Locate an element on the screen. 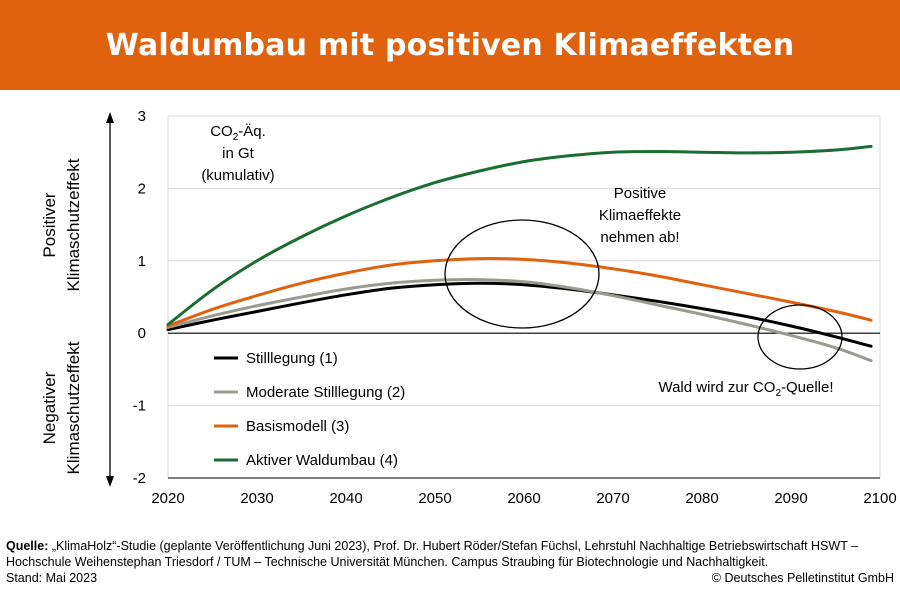 Image resolution: width=900 pixels, height=600 pixels. y-tick-label: 0 is located at coordinates (142, 333).